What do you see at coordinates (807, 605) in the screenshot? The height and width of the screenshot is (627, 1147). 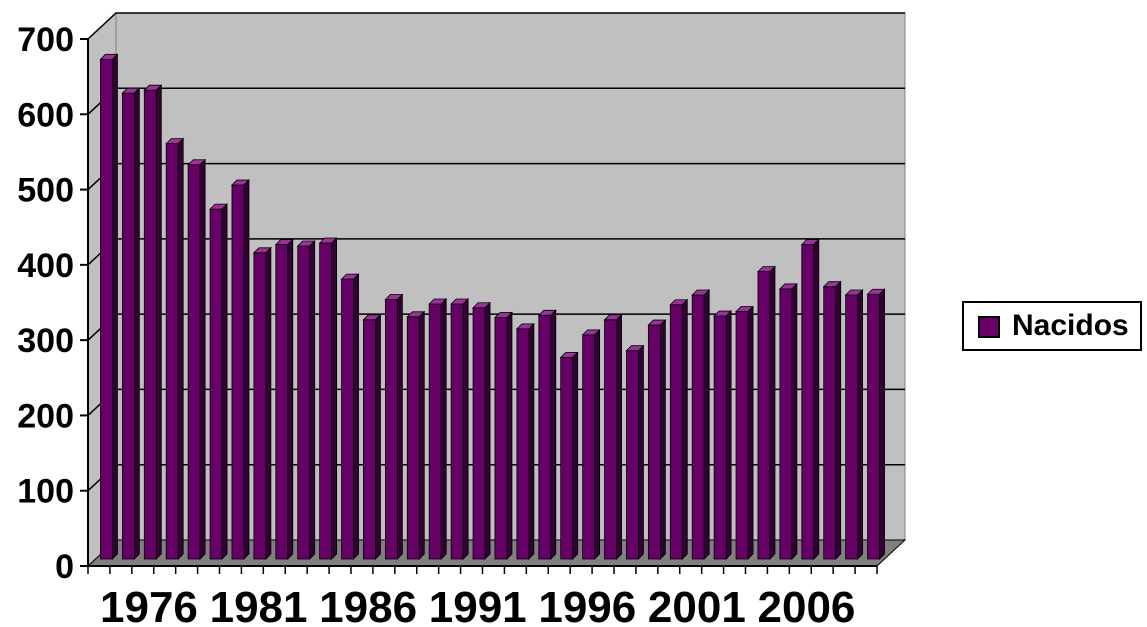 I see `x-tick-label: 2006` at bounding box center [807, 605].